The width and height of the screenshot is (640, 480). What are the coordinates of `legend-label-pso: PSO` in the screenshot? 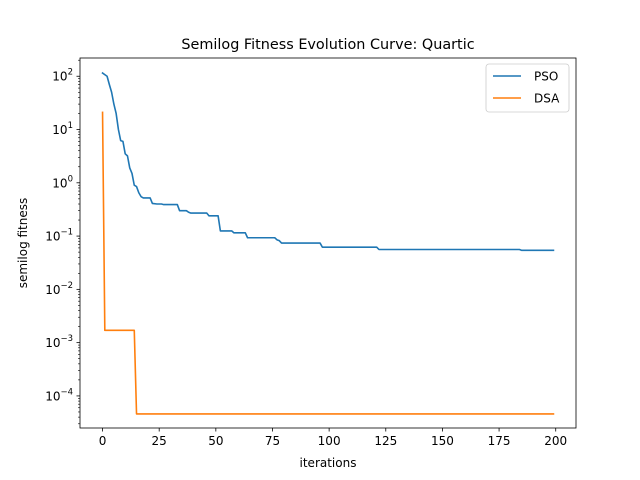 It's located at (546, 77).